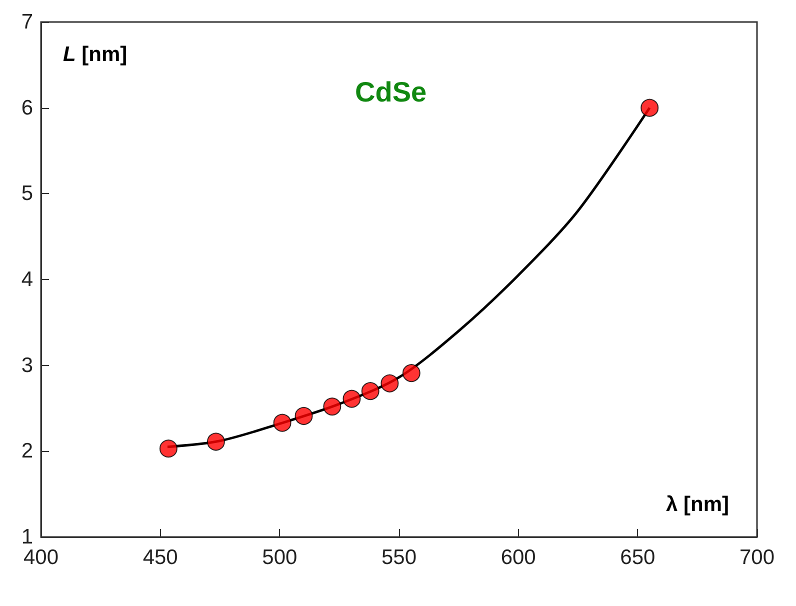 Image resolution: width=796 pixels, height=606 pixels. I want to click on x-tick-label: 550, so click(399, 557).